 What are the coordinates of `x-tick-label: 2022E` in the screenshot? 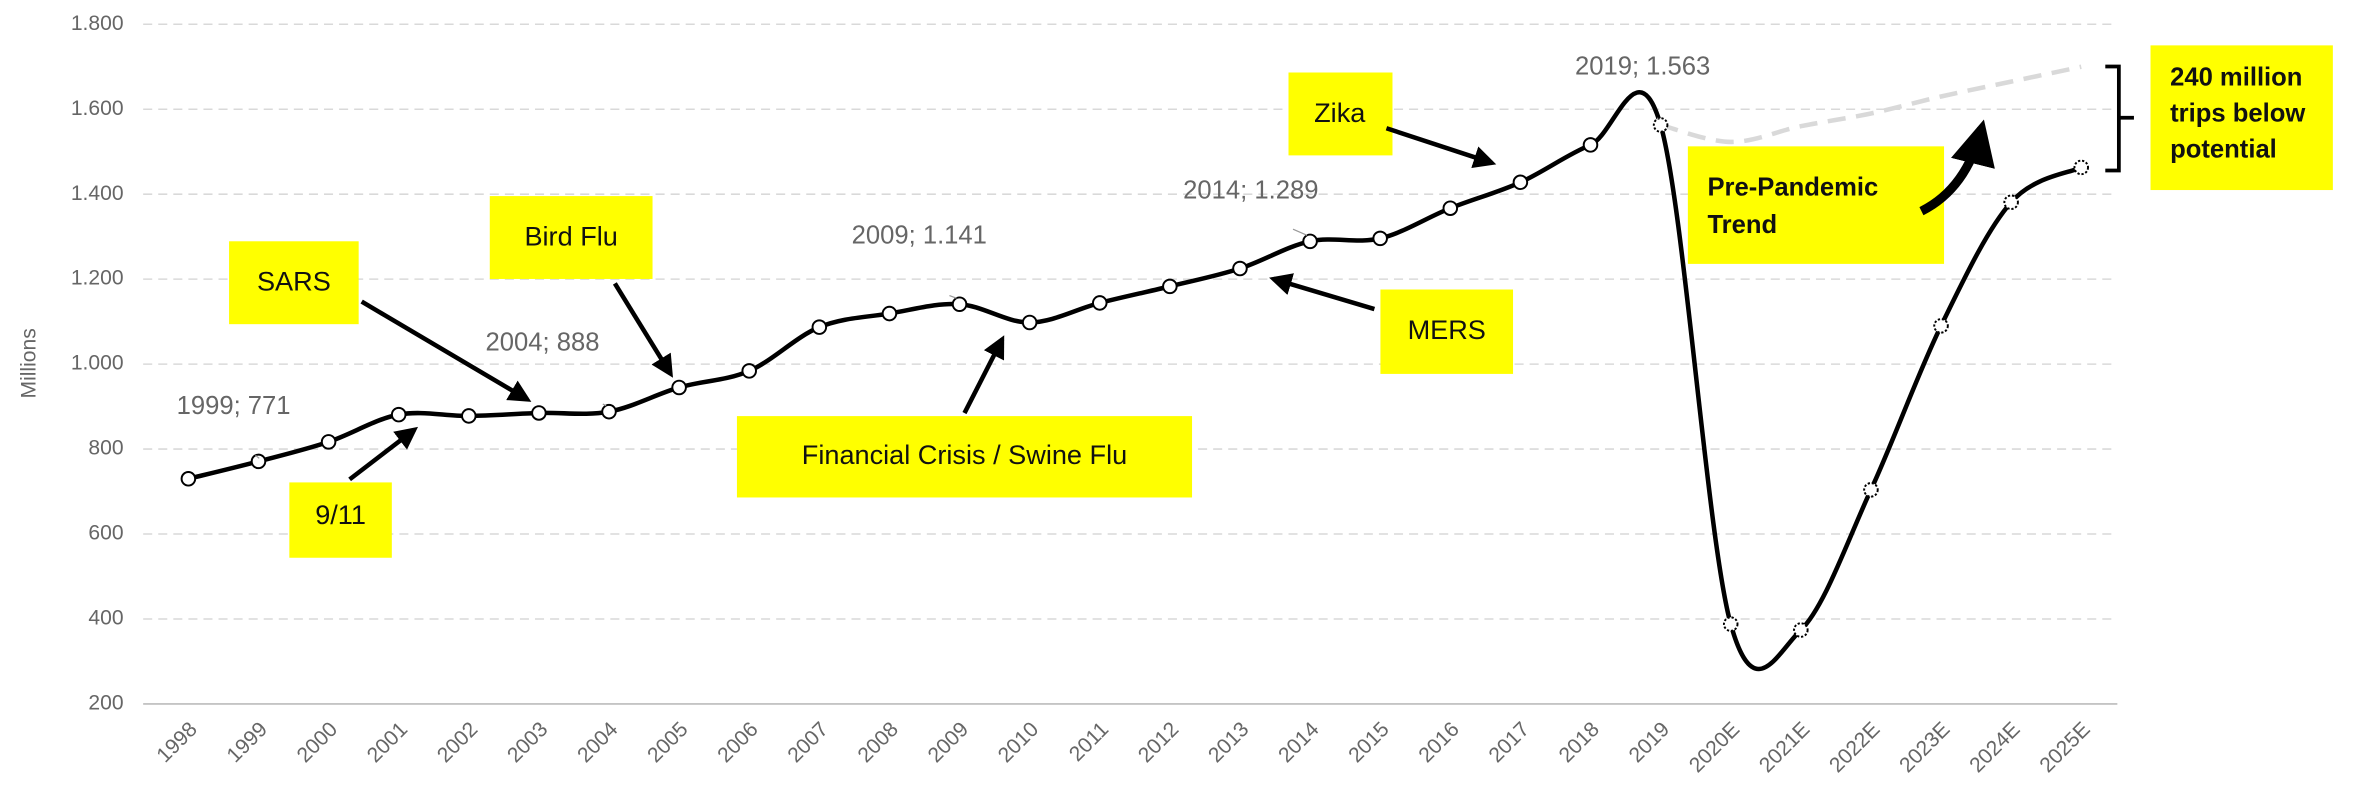 It's located at (1854, 747).